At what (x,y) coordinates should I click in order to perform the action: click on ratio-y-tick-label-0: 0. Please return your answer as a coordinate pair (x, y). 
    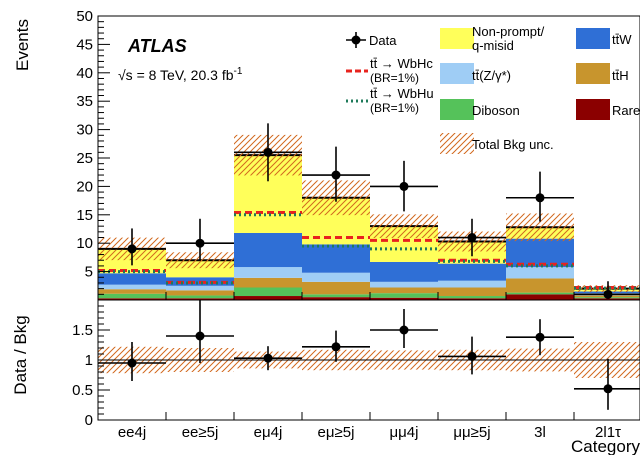
    Looking at the image, I should click on (89, 420).